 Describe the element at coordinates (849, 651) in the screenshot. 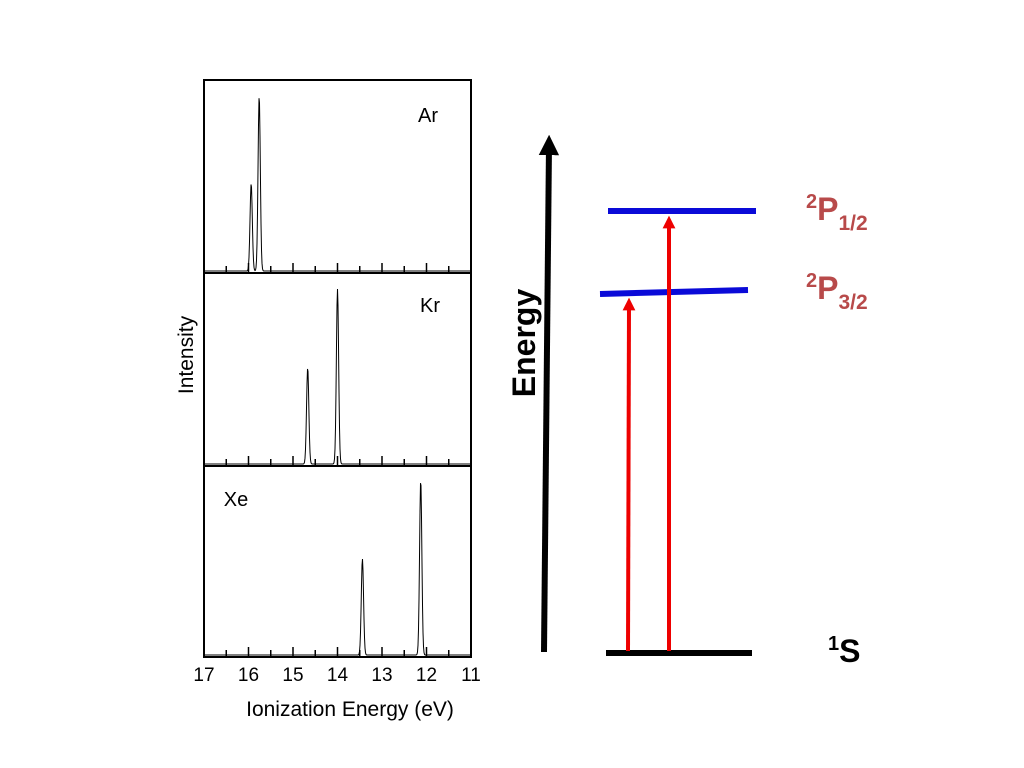

I see `term-letter: S` at that location.